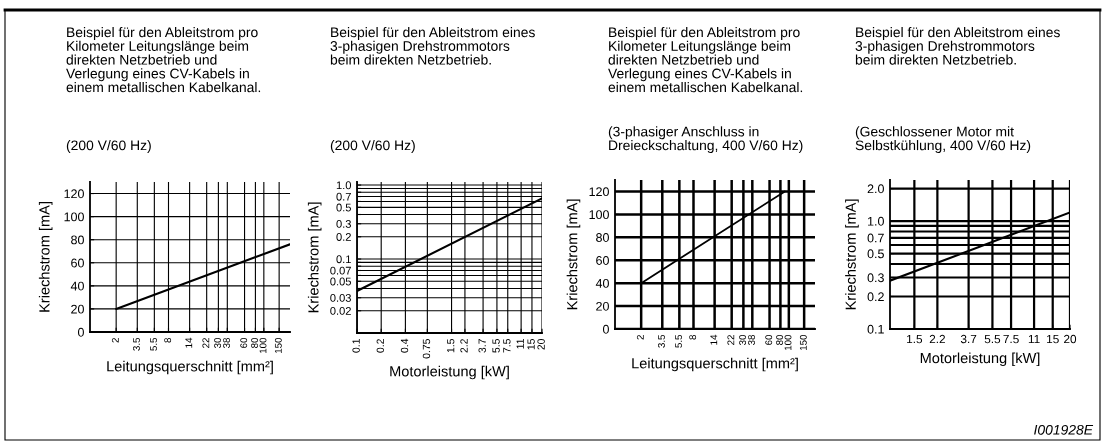 The height and width of the screenshot is (446, 1105). What do you see at coordinates (356, 346) in the screenshot?
I see `x-tick-label: 0.1` at bounding box center [356, 346].